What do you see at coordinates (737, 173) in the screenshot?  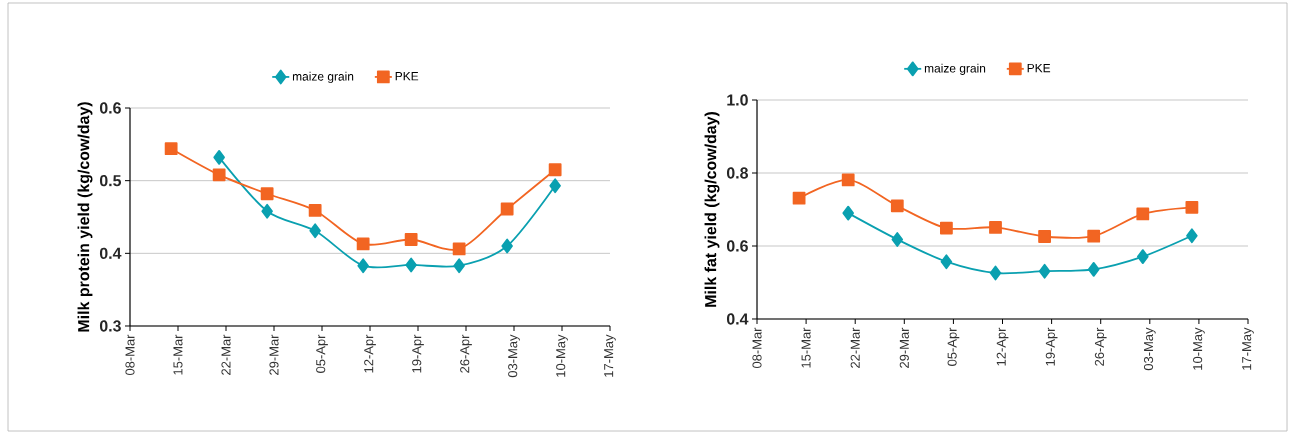 I see `y-tick-label: 0.8` at bounding box center [737, 173].